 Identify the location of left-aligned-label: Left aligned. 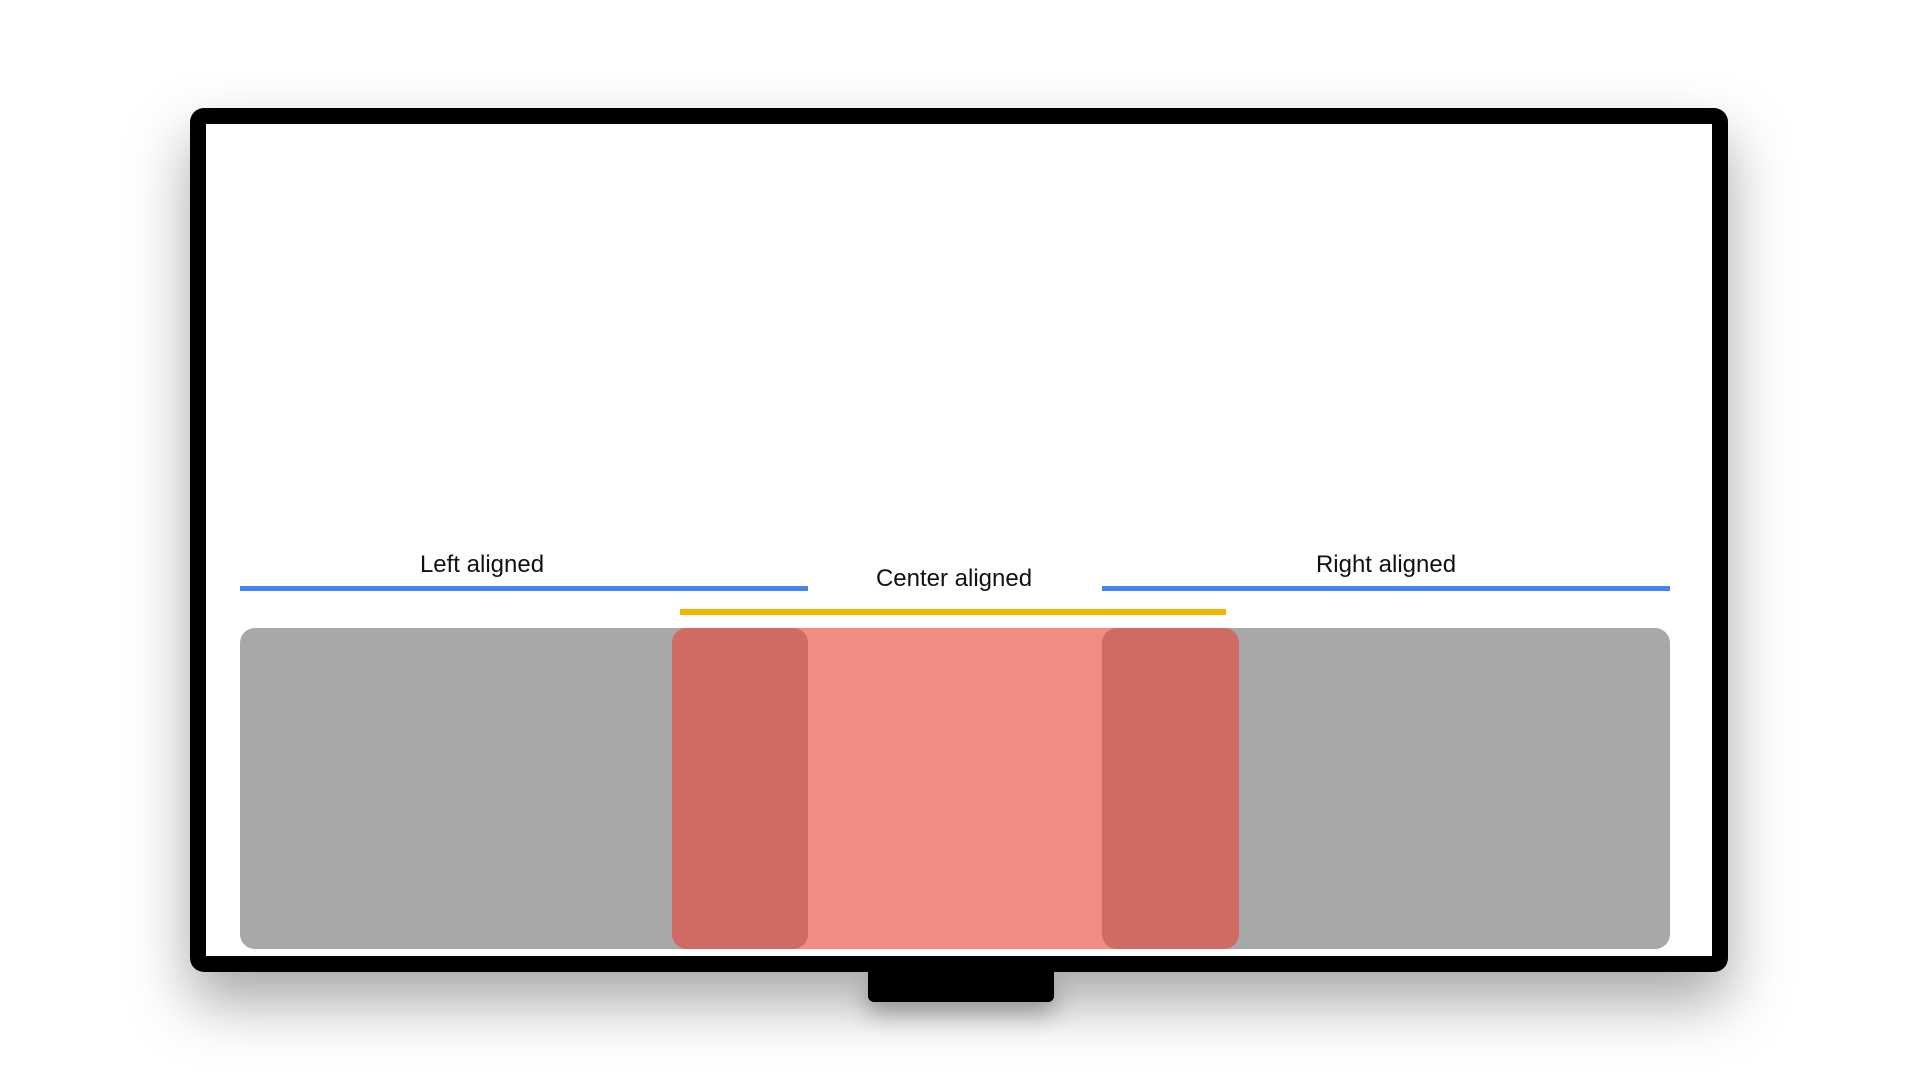
(482, 564).